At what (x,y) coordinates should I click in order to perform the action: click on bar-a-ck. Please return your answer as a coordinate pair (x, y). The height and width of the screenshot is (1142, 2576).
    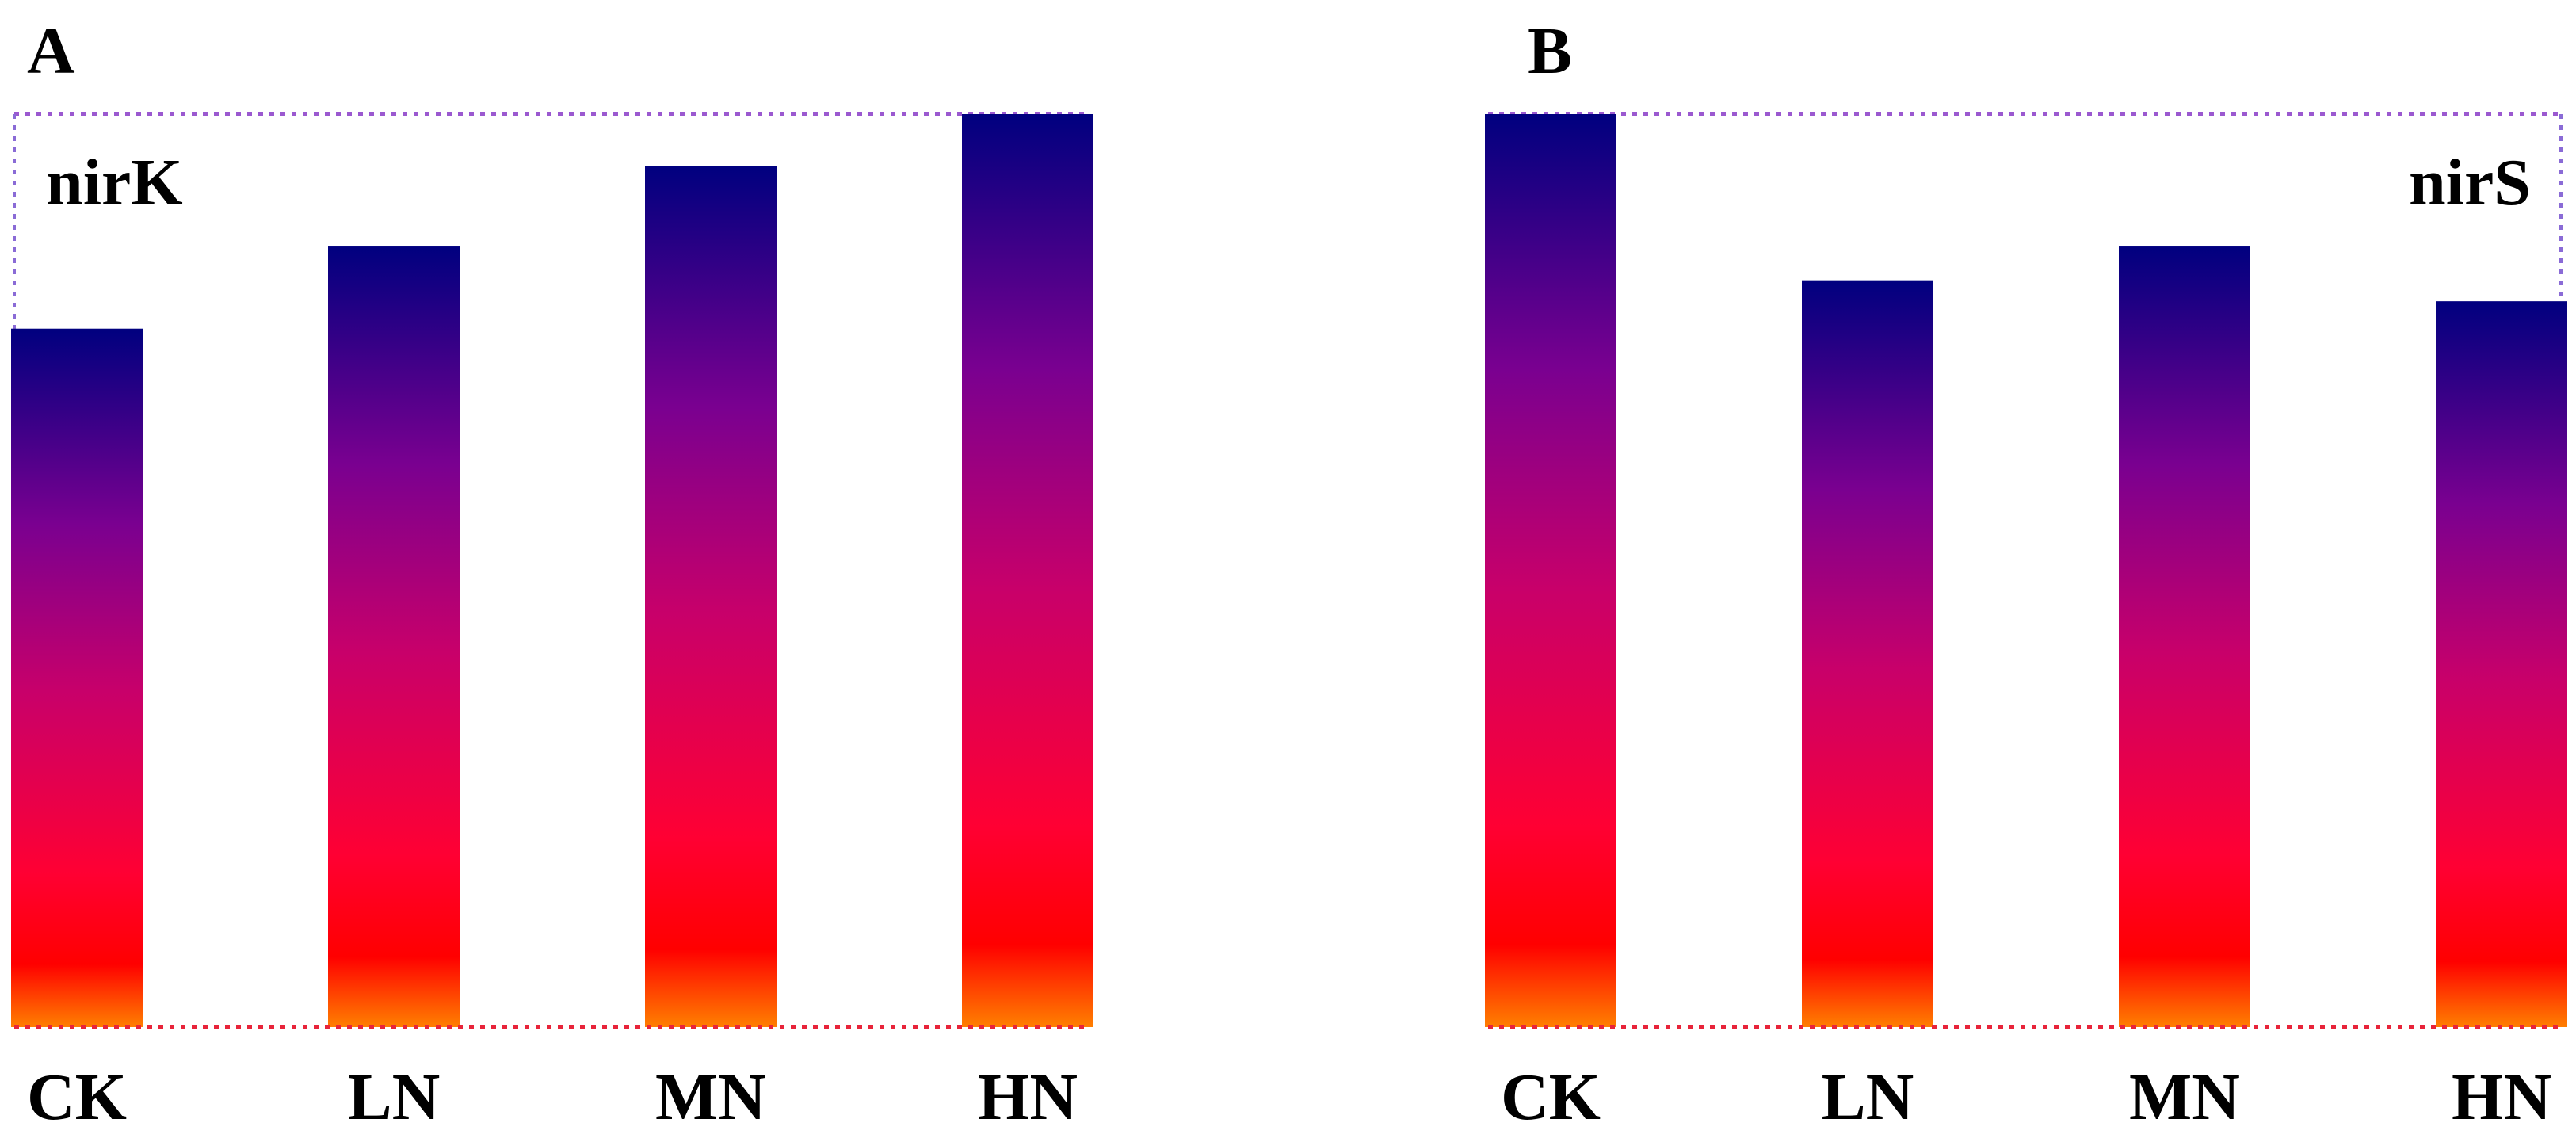
    Looking at the image, I should click on (77, 678).